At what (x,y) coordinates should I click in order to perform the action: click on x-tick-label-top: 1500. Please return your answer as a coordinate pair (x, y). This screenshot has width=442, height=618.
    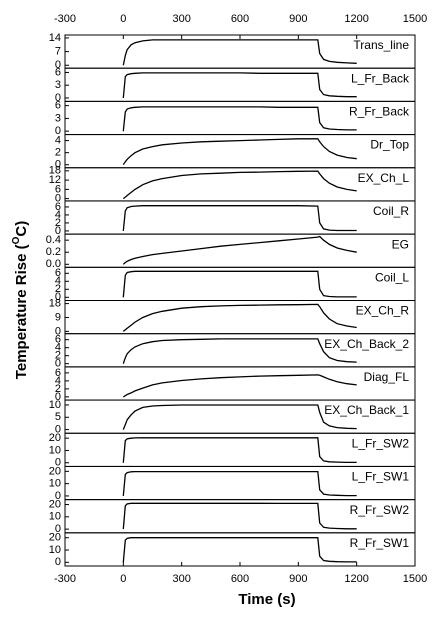
    Looking at the image, I should click on (415, 19).